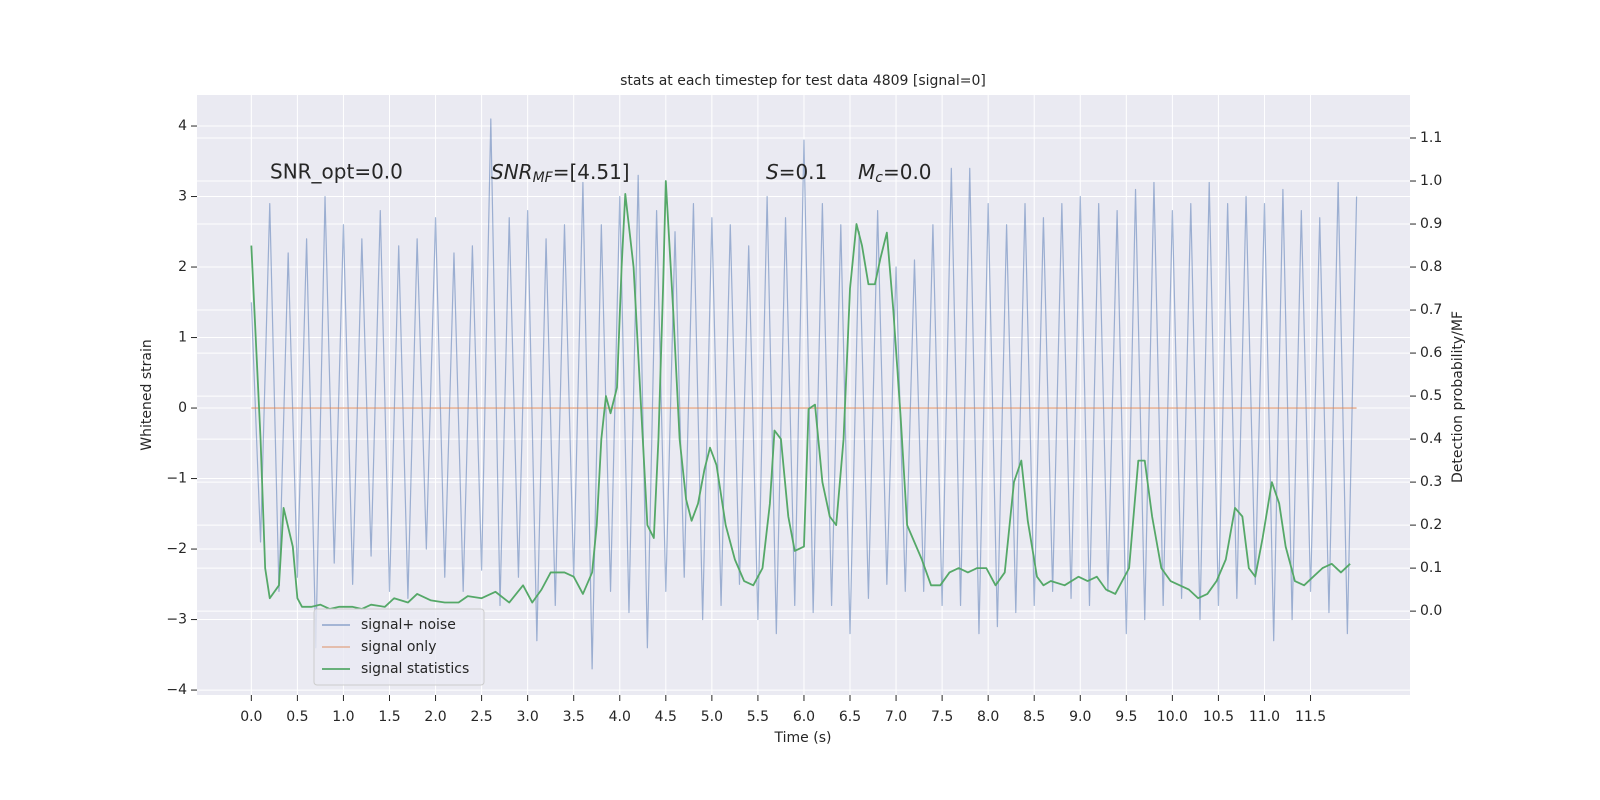 The image size is (1600, 800). I want to click on y2-tick-label: 0.3, so click(1431, 482).